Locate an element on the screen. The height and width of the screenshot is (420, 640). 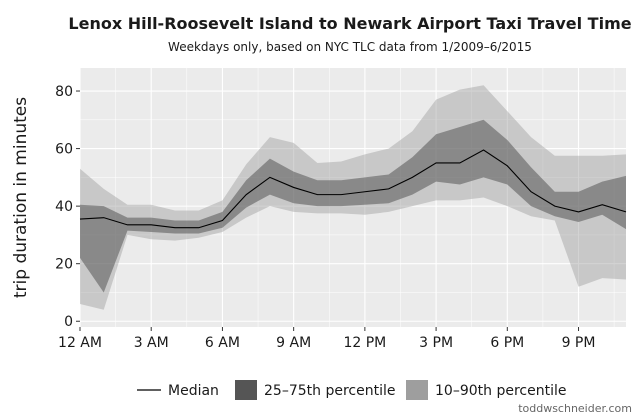
y-tick-label: 40 is located at coordinates (64, 207).